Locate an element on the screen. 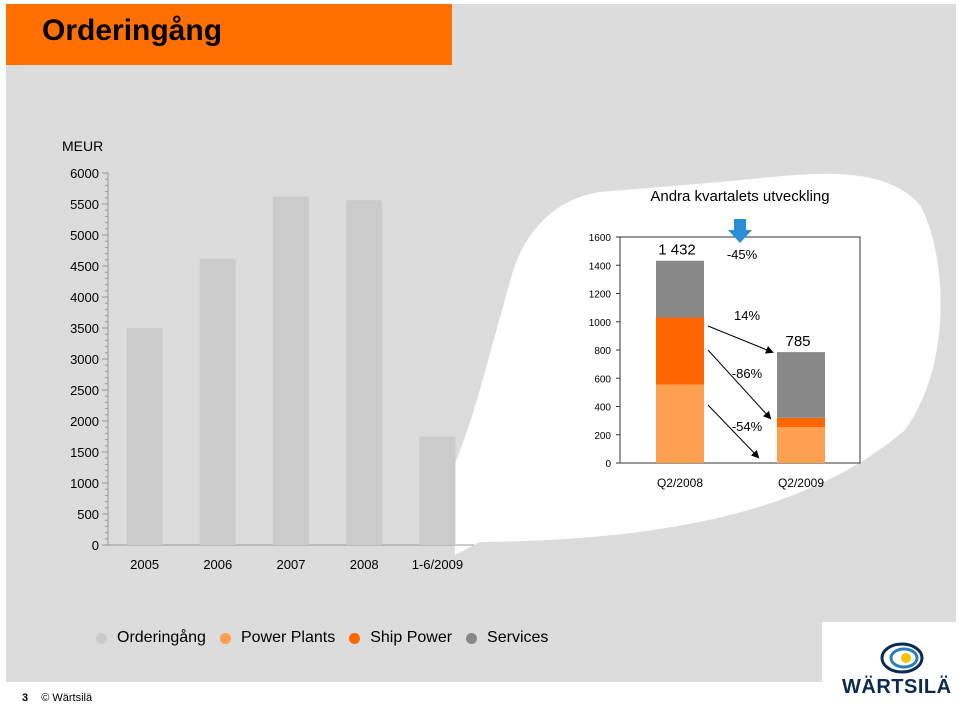 The image size is (959, 705). bar-total-label: 785 is located at coordinates (797, 341).